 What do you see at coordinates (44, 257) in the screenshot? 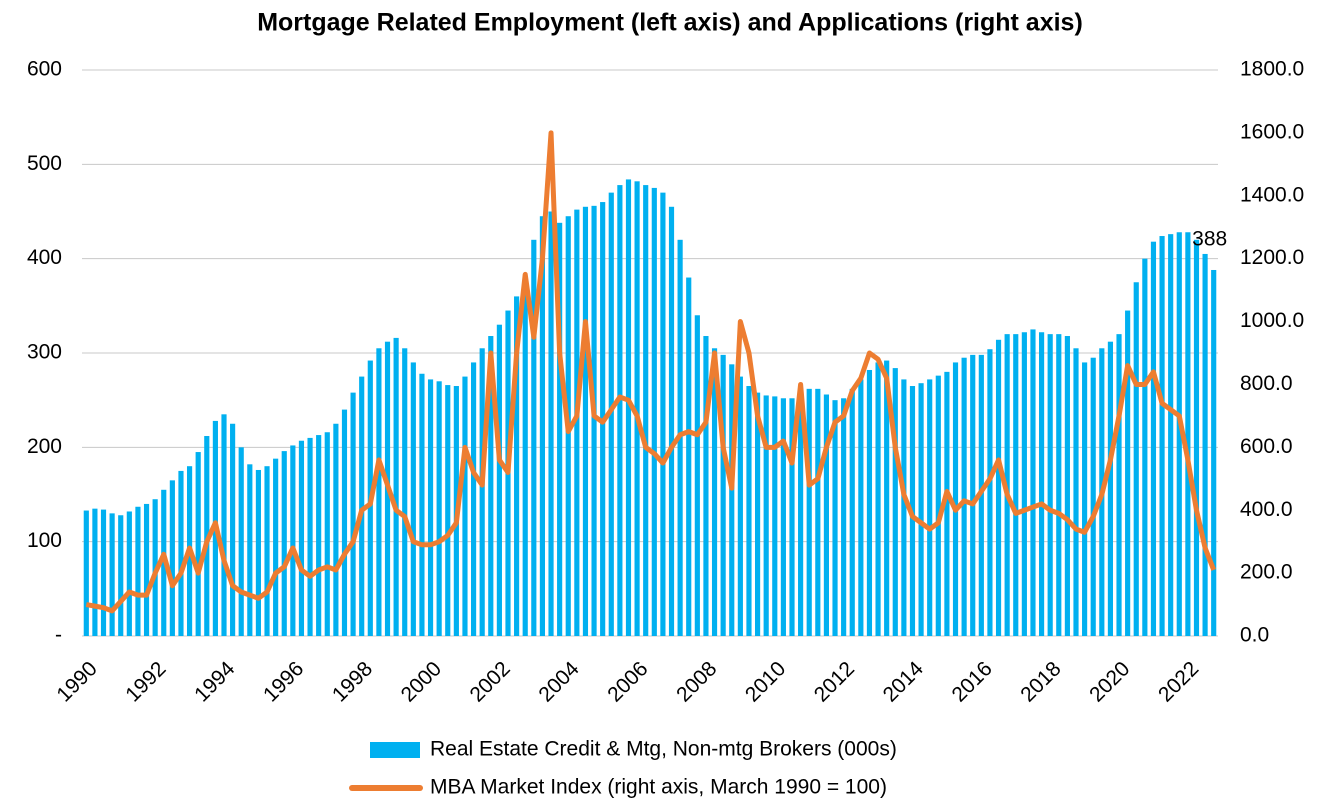
I see `y-tick-label: 400` at bounding box center [44, 257].